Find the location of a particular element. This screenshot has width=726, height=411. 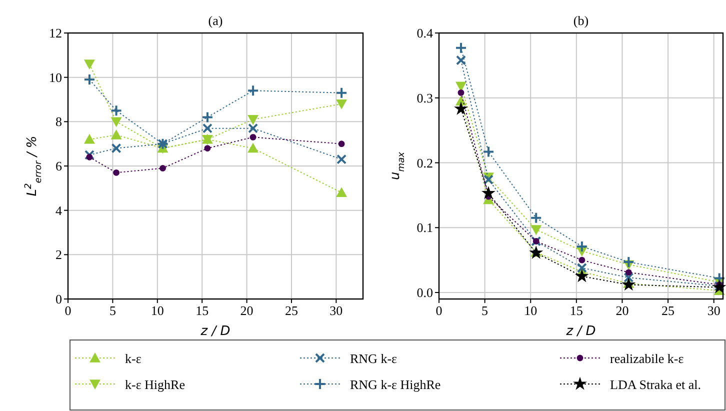

chart-title: (a) is located at coordinates (215, 20).